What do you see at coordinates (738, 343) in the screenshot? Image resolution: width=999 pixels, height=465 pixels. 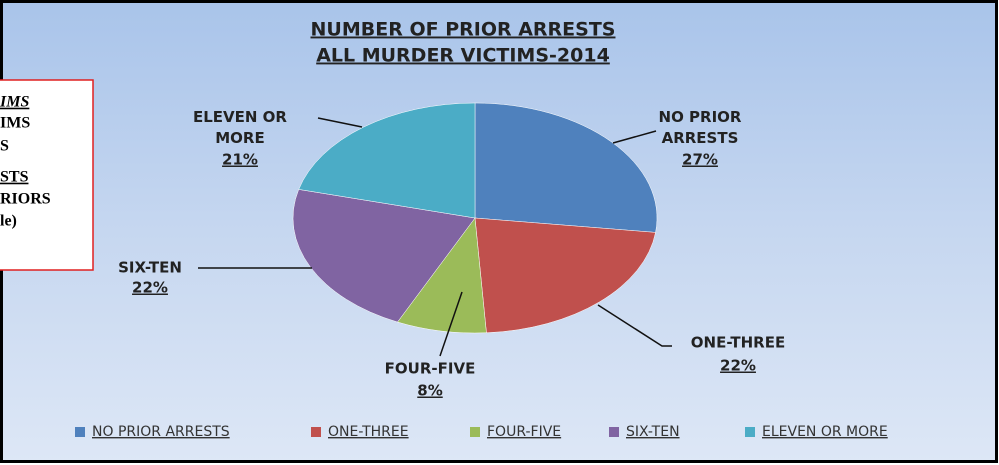 I see `slice-label: ONE-THREE` at bounding box center [738, 343].